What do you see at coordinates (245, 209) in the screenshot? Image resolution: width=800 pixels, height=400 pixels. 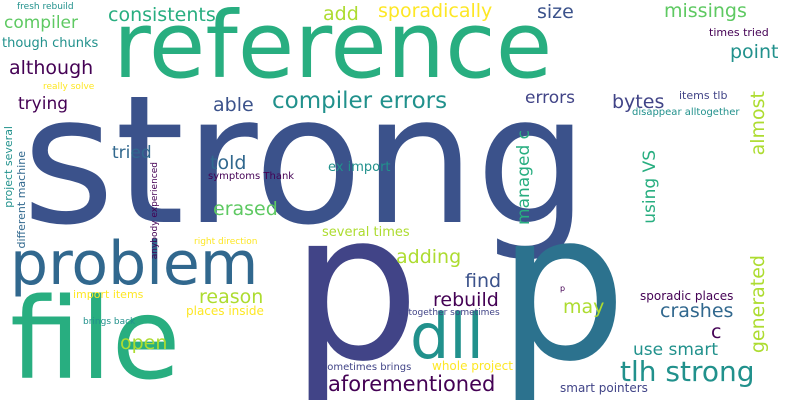 I see `word-erased: erased` at bounding box center [245, 209].